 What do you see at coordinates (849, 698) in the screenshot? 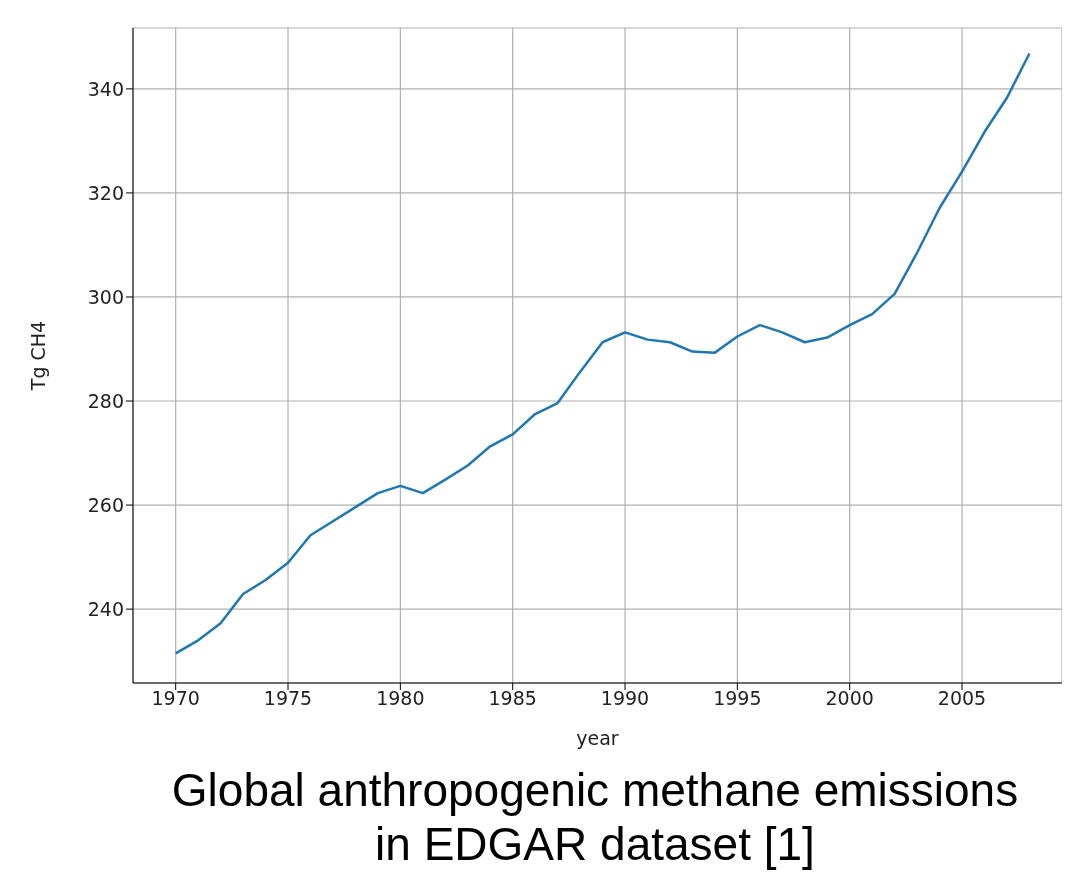
I see `x-tick-label: 2000` at bounding box center [849, 698].